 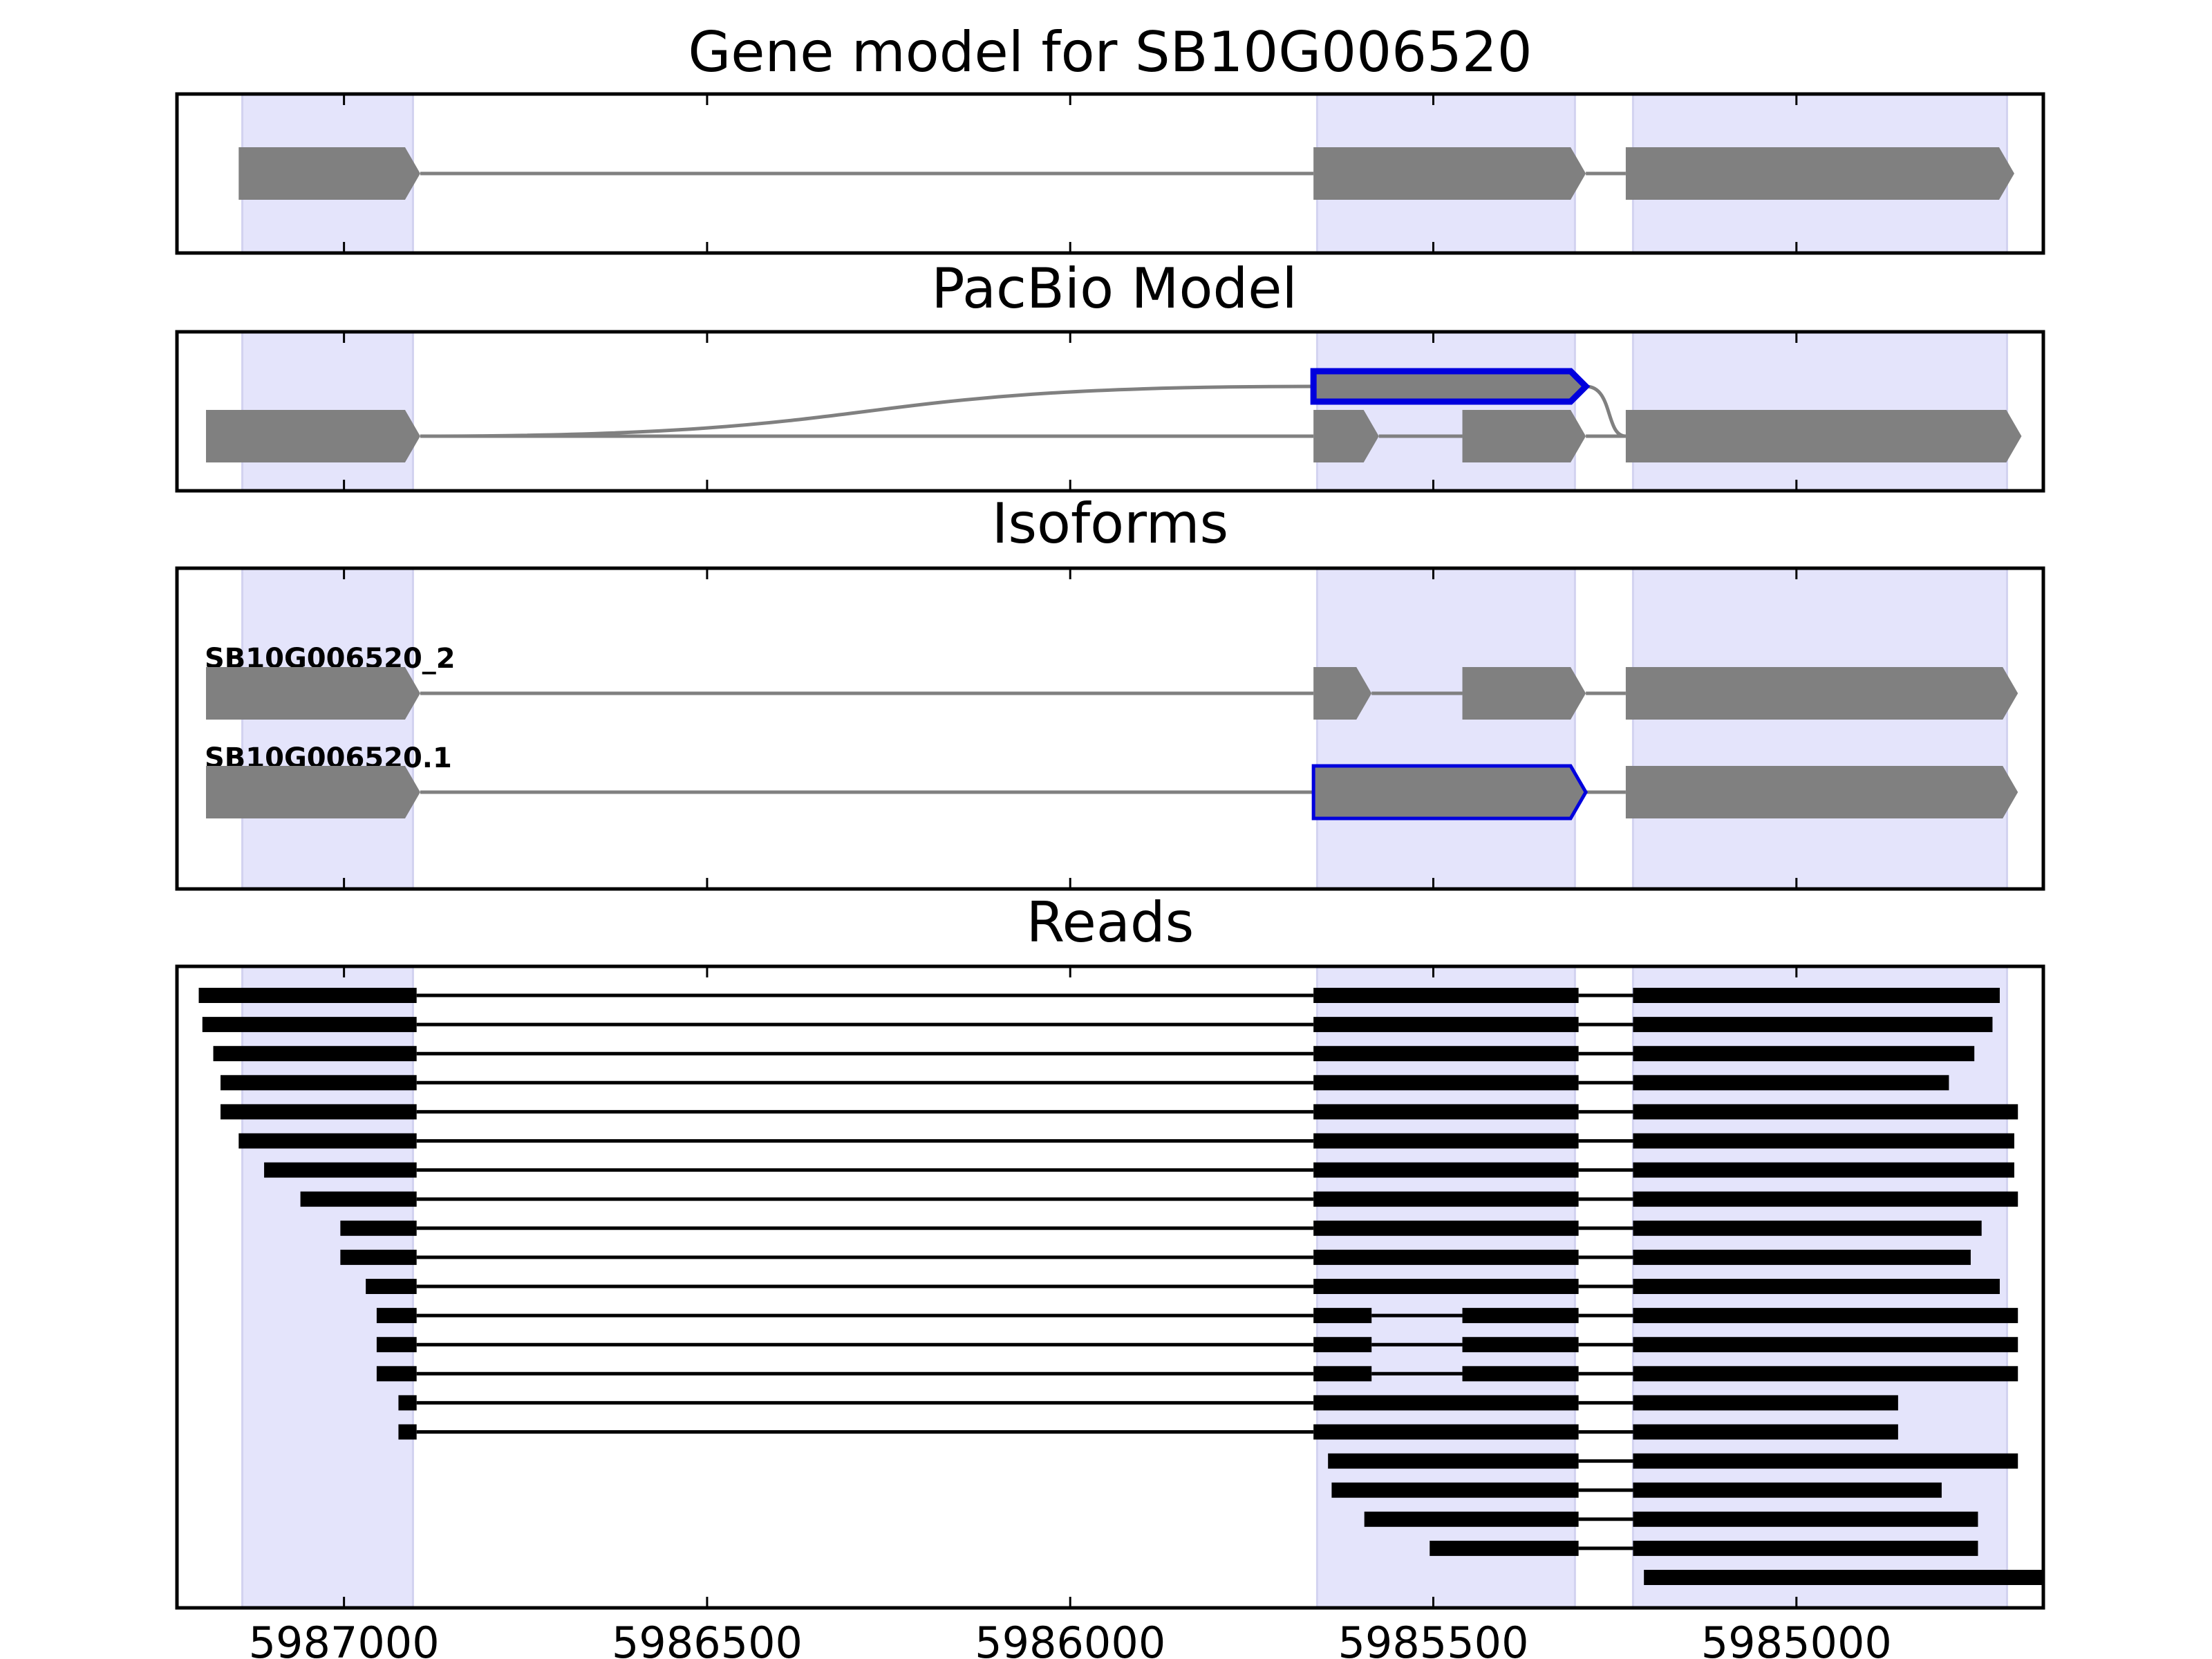 I want to click on x-tick-label: 5986500, so click(x=707, y=1638).